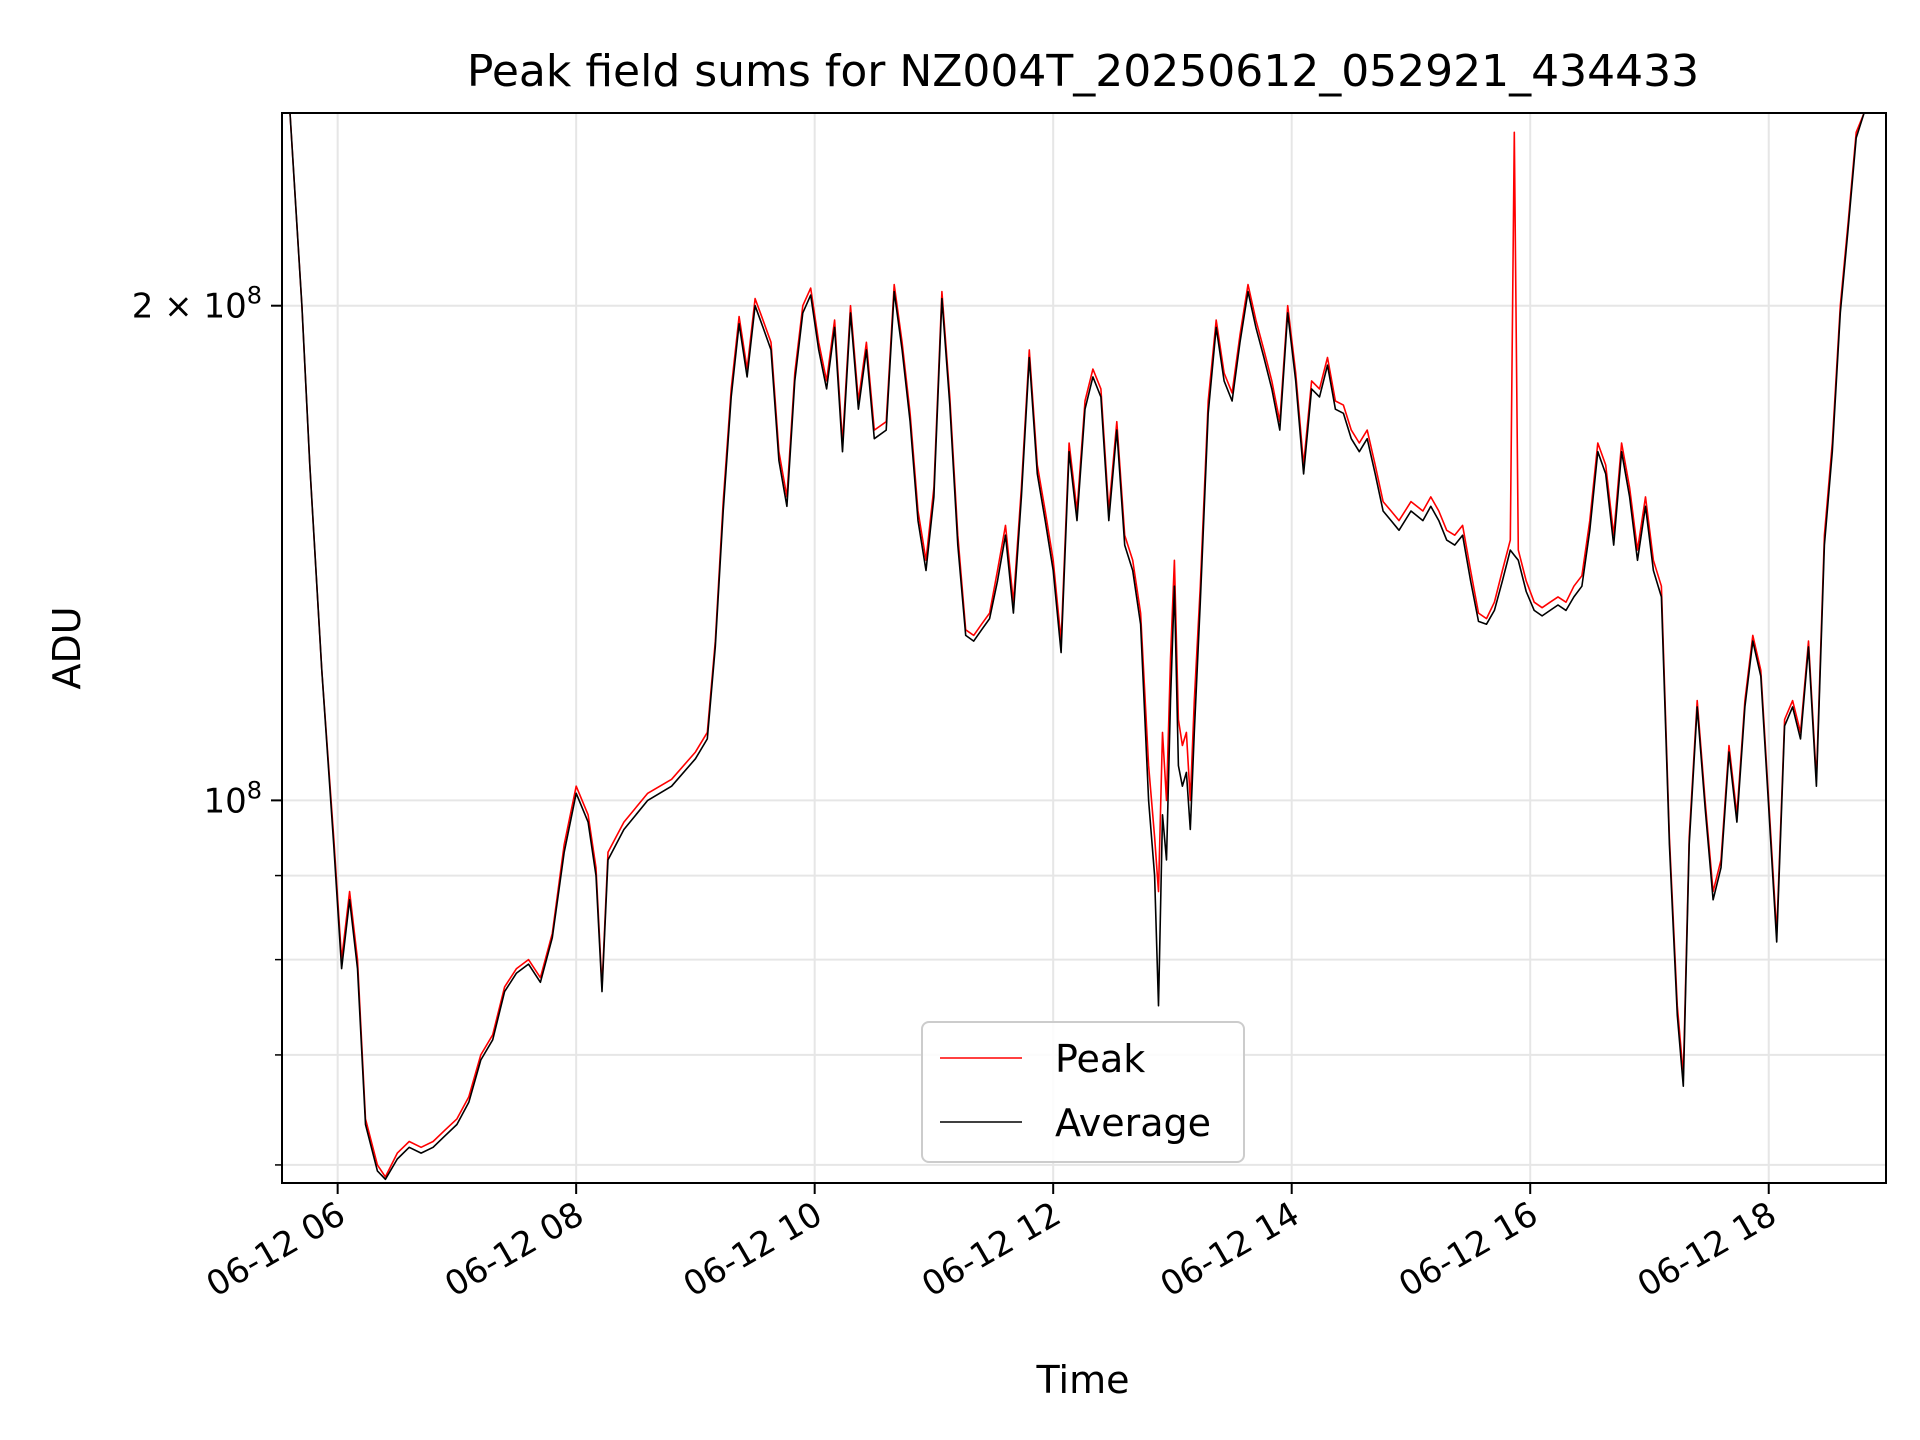 The width and height of the screenshot is (1920, 1440). I want to click on x-axis-label: Time, so click(1083, 1380).